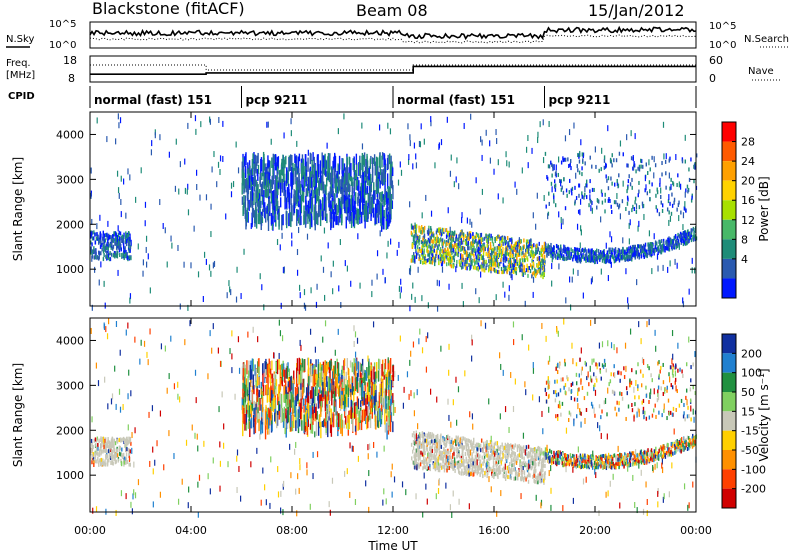 This screenshot has height=554, width=800. I want to click on power-ytick-label: 3000, so click(70, 179).